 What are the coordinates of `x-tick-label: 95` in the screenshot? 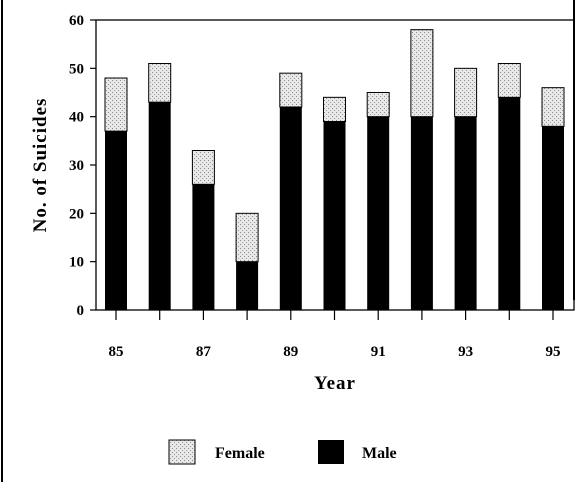 It's located at (553, 352).